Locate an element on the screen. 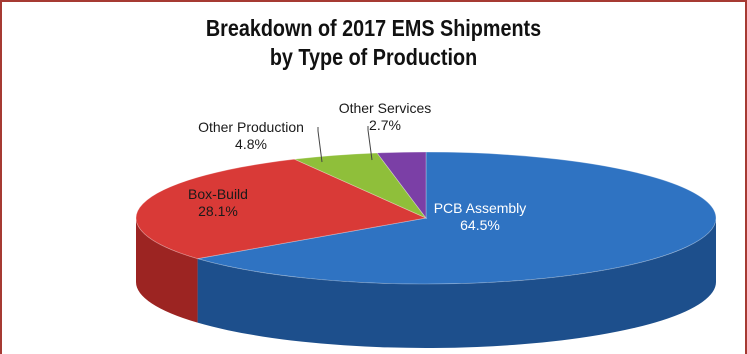  pie-leader-lines is located at coordinates (345, 144).